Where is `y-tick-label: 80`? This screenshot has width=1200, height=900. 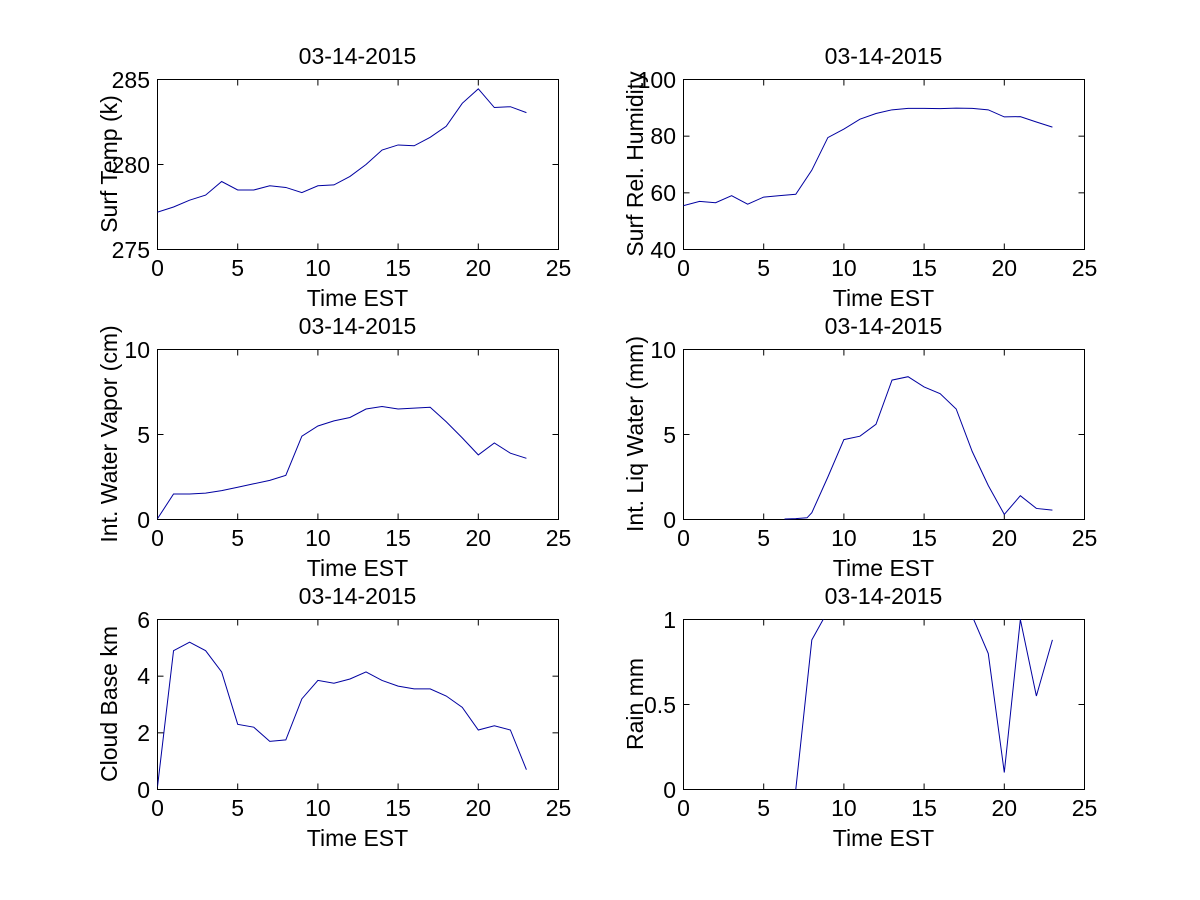 y-tick-label: 80 is located at coordinates (663, 136).